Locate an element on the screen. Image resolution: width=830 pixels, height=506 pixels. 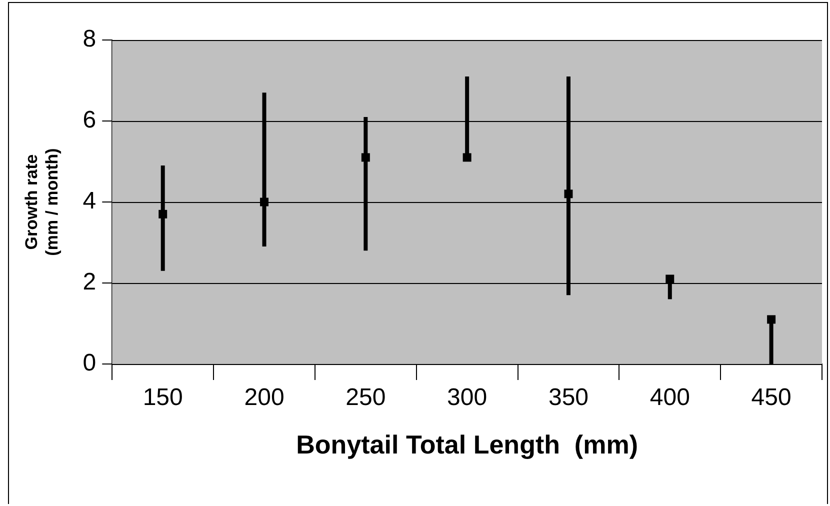
x-tick-label: 150 is located at coordinates (162, 398).